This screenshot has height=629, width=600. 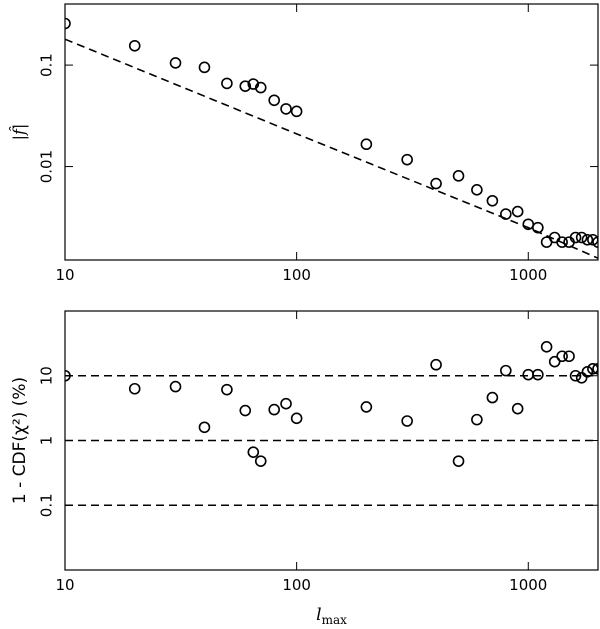 I want to click on y-tick-label: 1, so click(x=47, y=441).